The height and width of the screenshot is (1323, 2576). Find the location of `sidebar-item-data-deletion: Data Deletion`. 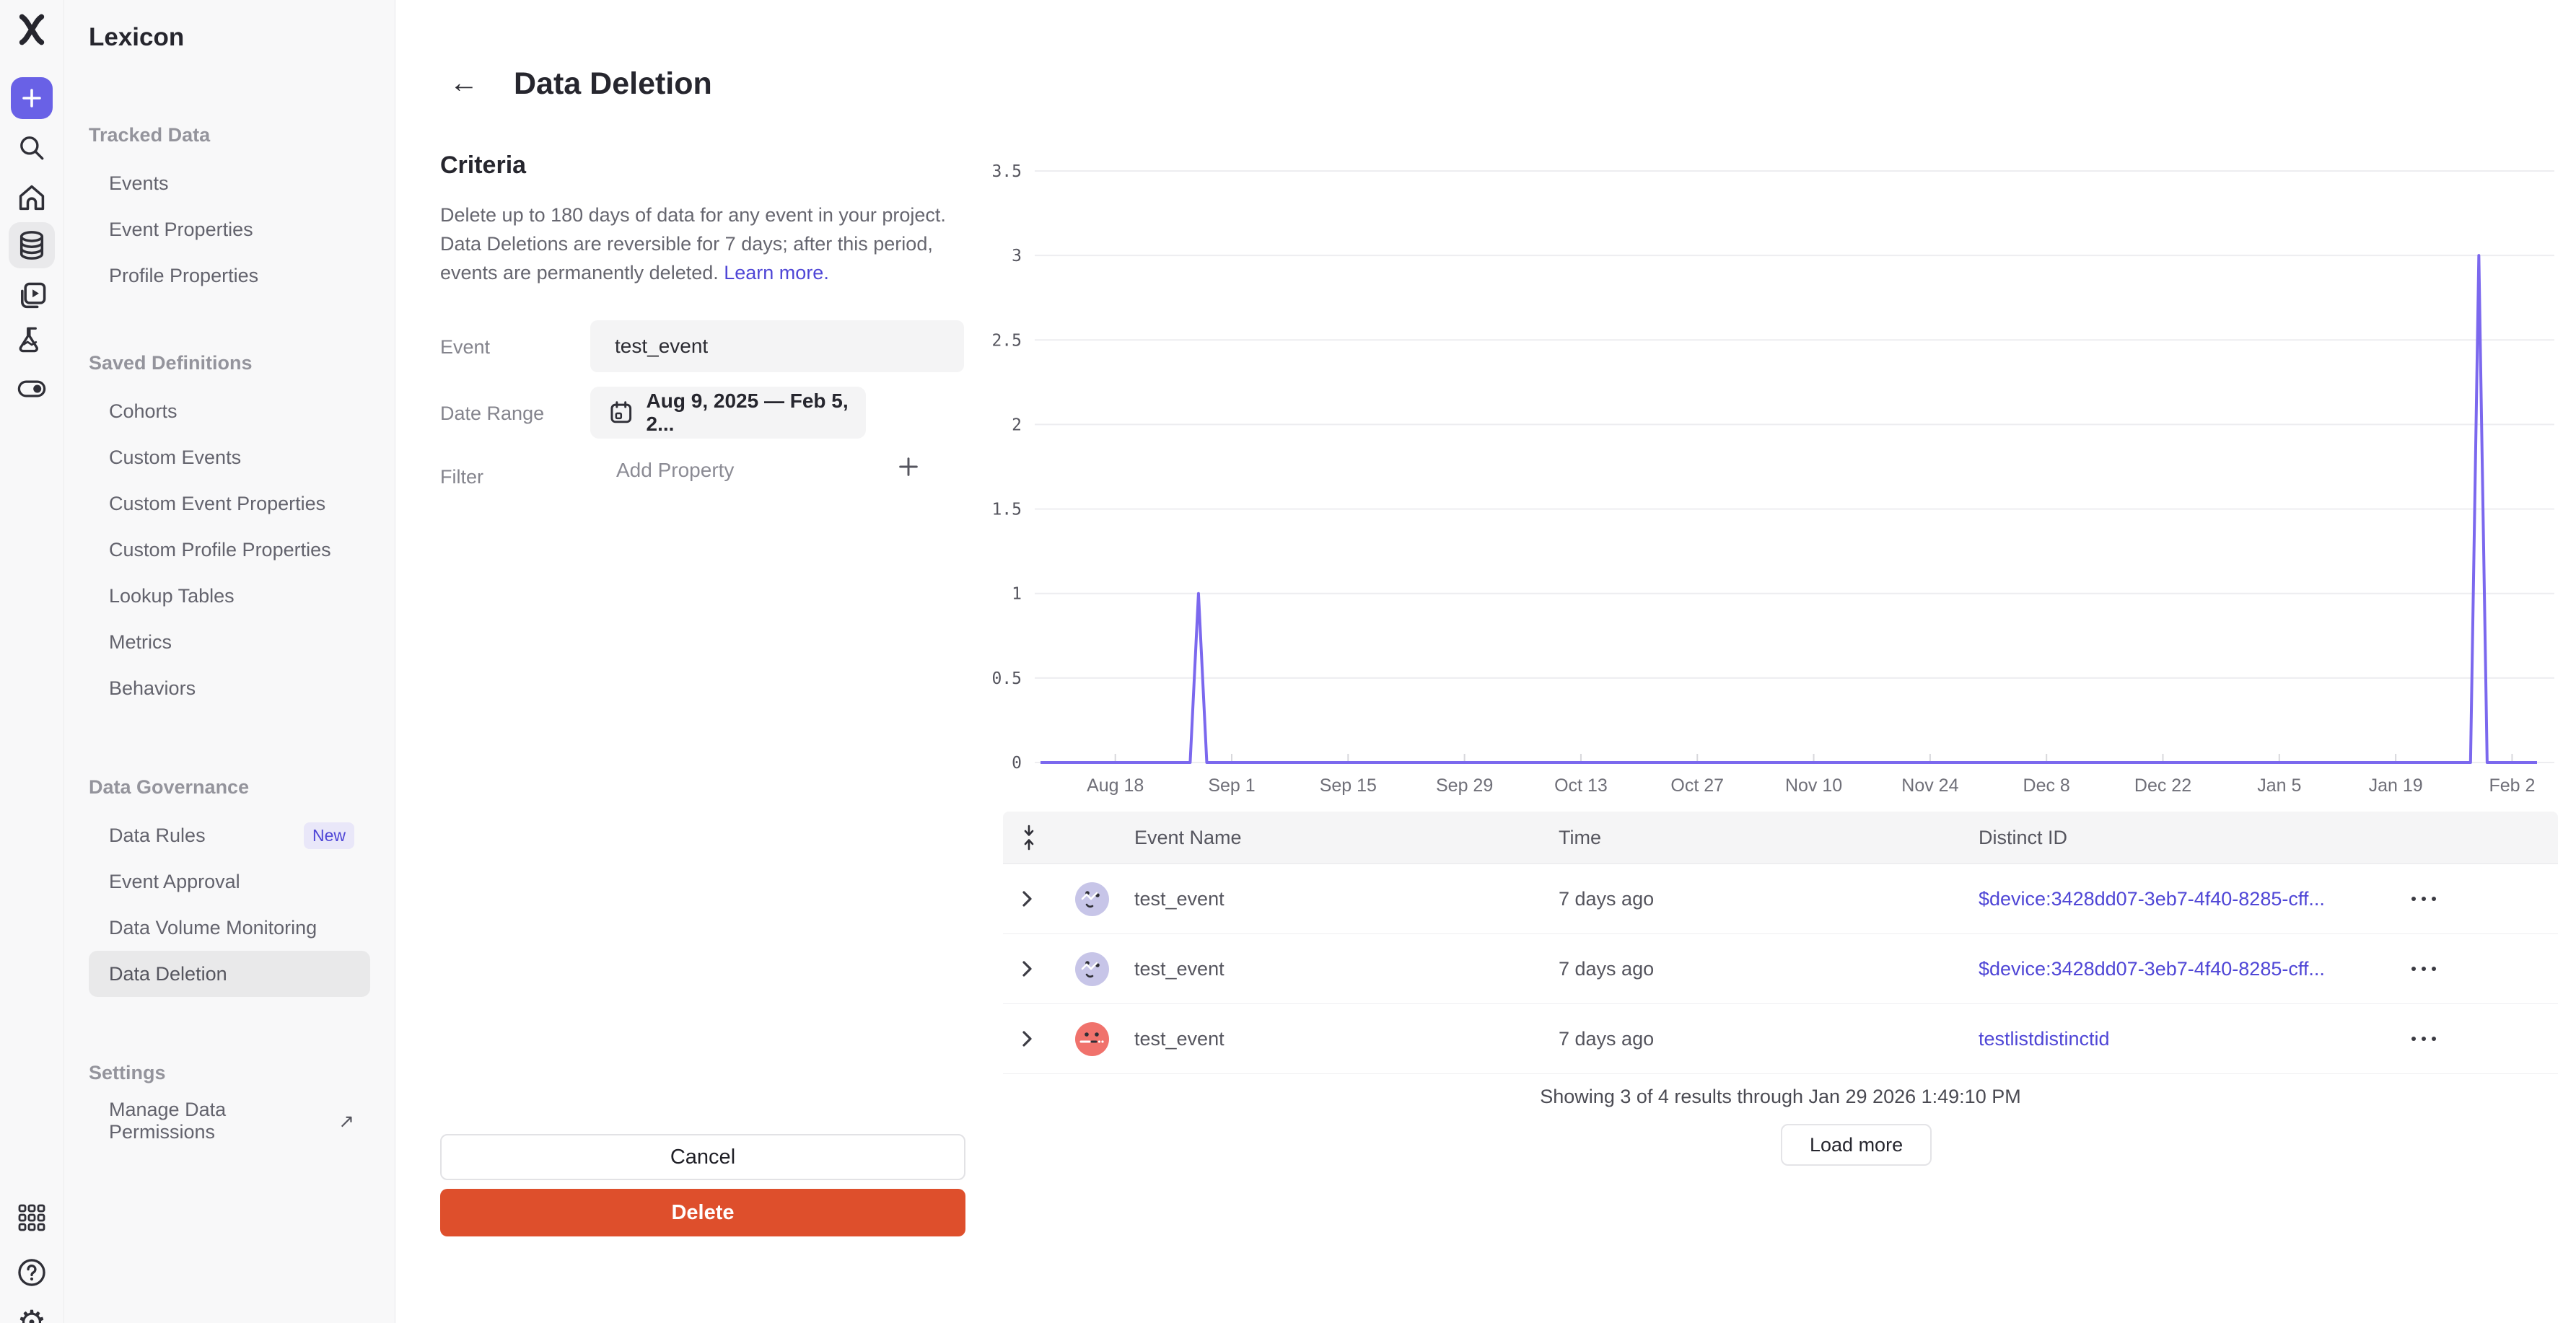

sidebar-item-data-deletion: Data Deletion is located at coordinates (229, 974).